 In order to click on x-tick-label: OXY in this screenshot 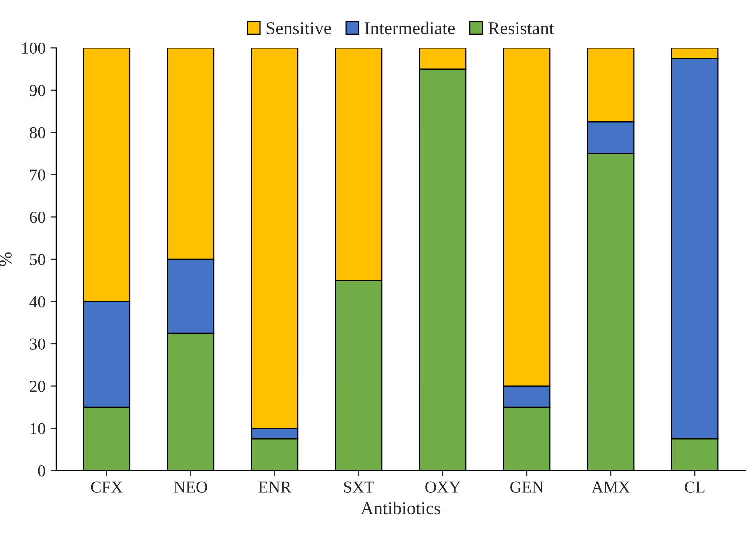, I will do `click(443, 487)`.